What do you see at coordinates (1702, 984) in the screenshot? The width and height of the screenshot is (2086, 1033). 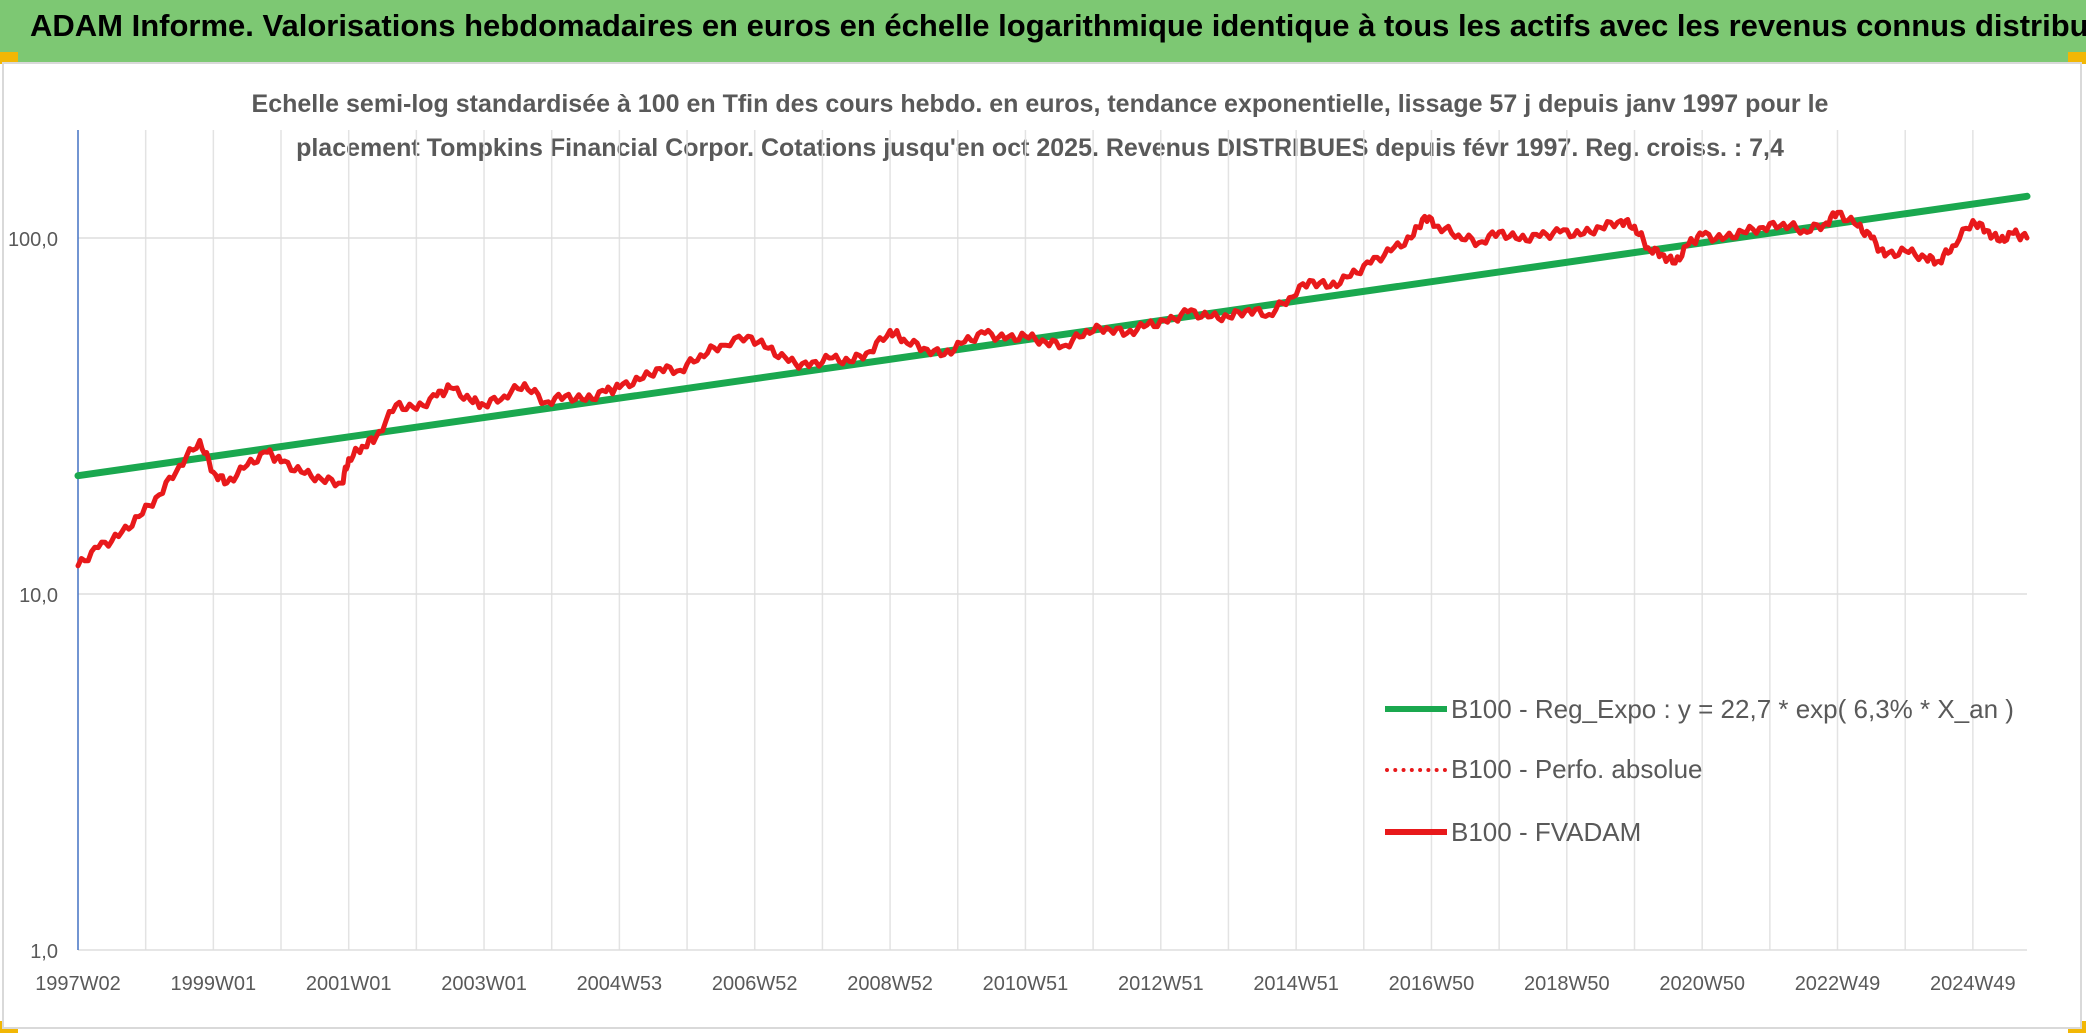 I see `x-tick-label: 2020W50` at bounding box center [1702, 984].